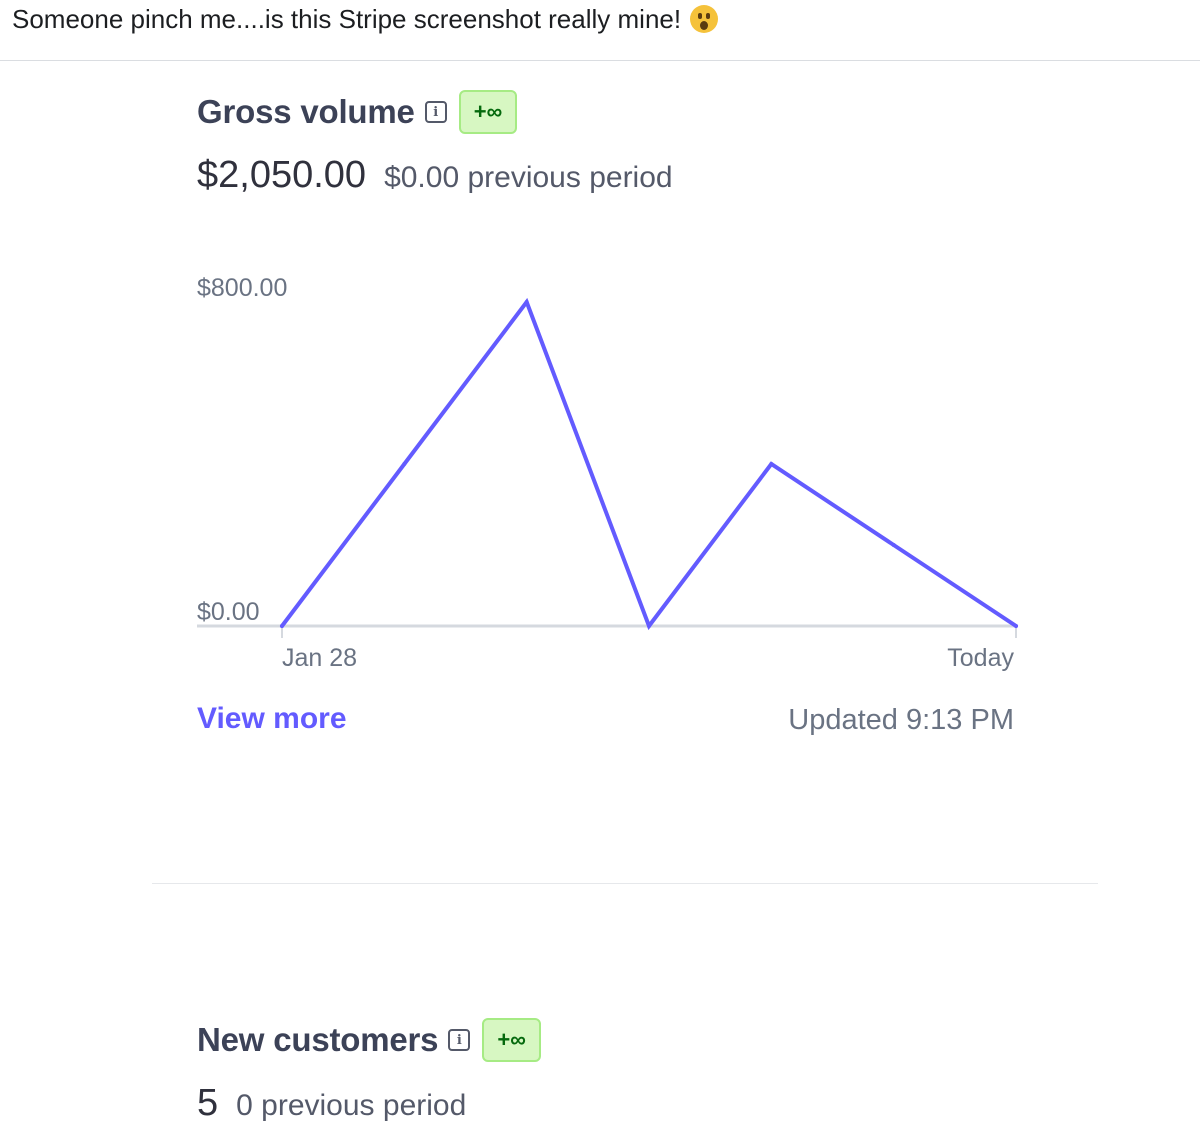 Image resolution: width=1200 pixels, height=1141 pixels. Describe the element at coordinates (242, 288) in the screenshot. I see `y-tick-label-max: $800.00` at that location.